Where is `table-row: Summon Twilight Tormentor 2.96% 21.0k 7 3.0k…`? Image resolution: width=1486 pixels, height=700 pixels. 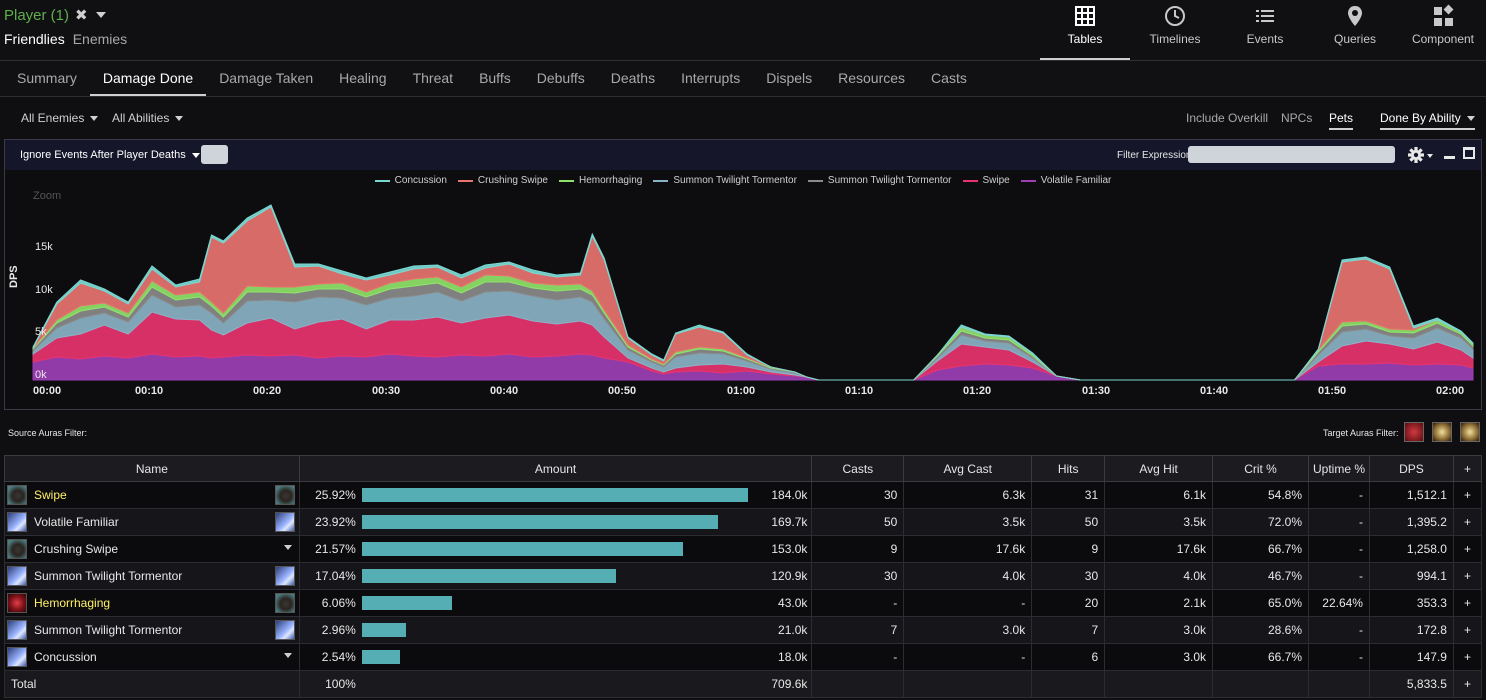 table-row: Summon Twilight Tormentor 2.96% 21.0k 7 3.0k… is located at coordinates (743, 630).